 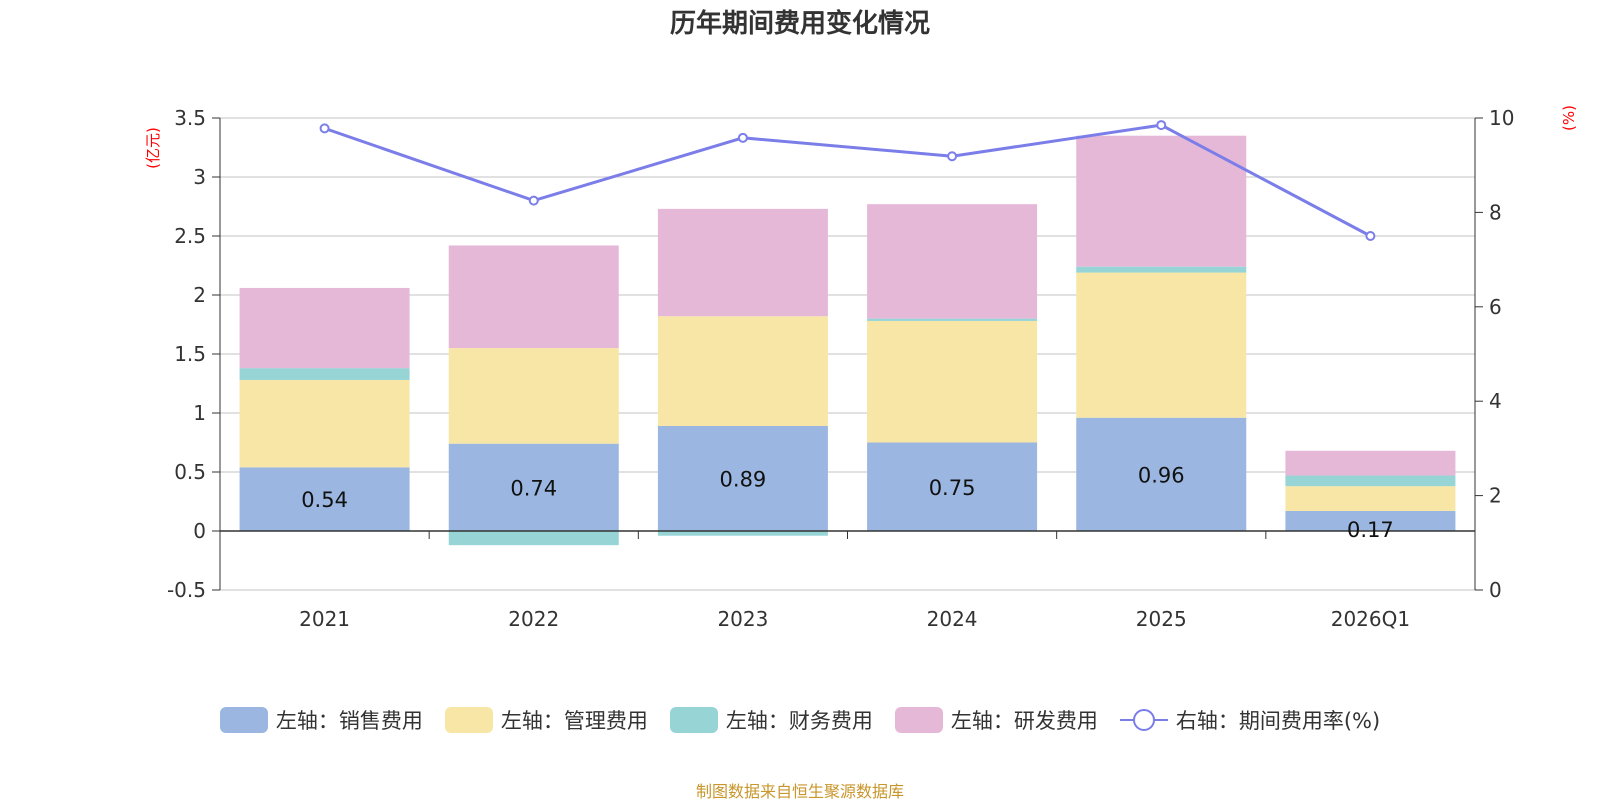 I want to click on left-axis-tick-label: 1, so click(x=199, y=413).